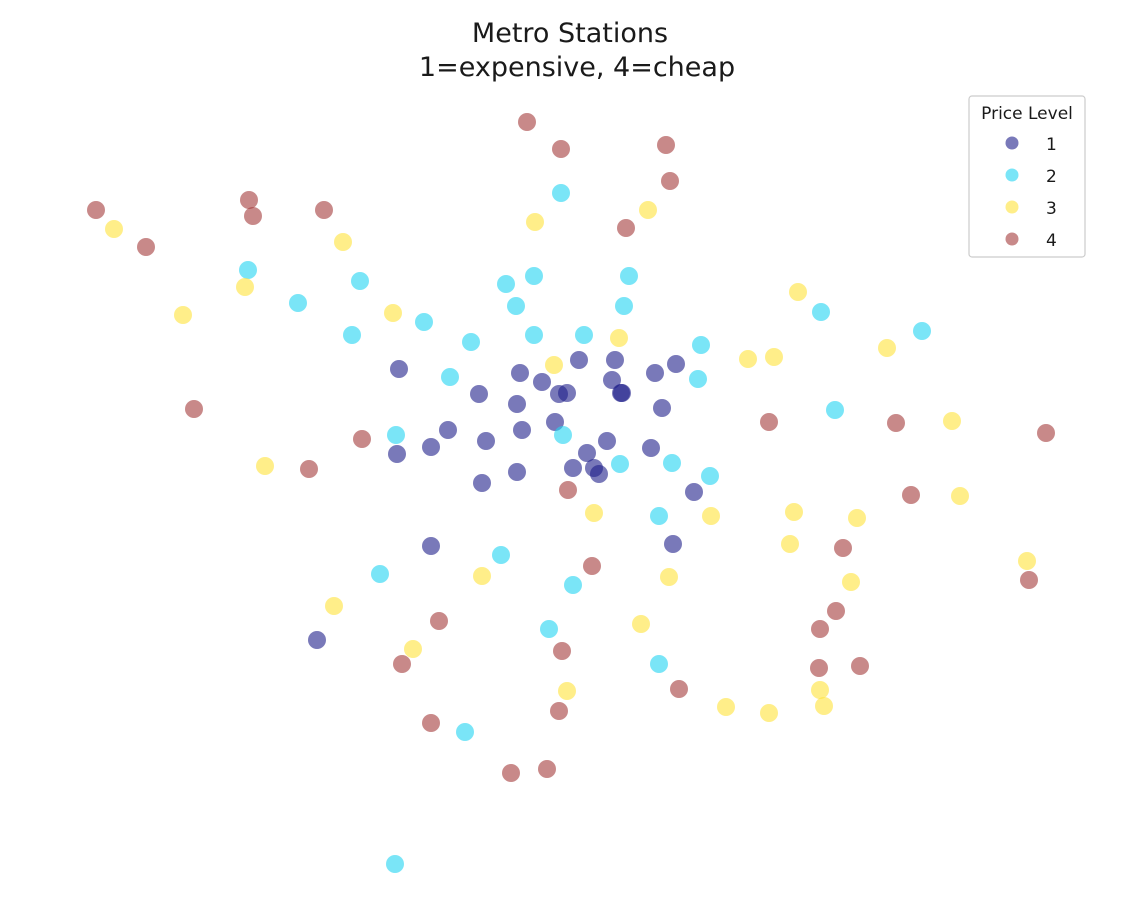  Describe the element at coordinates (577, 67) in the screenshot. I see `chart-subtitle-text: 1=expensive, 4=cheap` at that location.